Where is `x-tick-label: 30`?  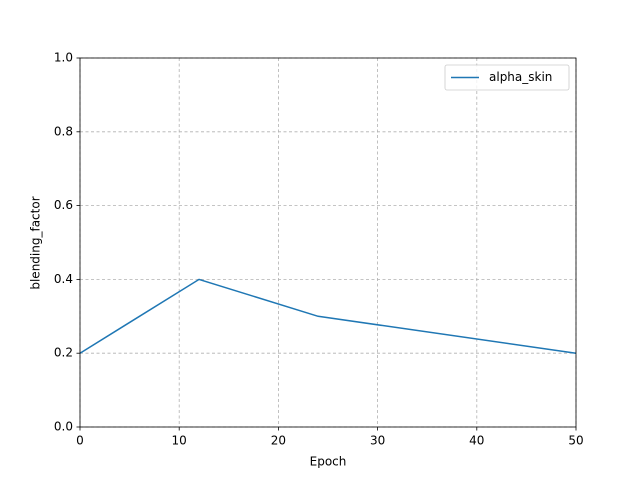 x-tick-label: 30 is located at coordinates (377, 441).